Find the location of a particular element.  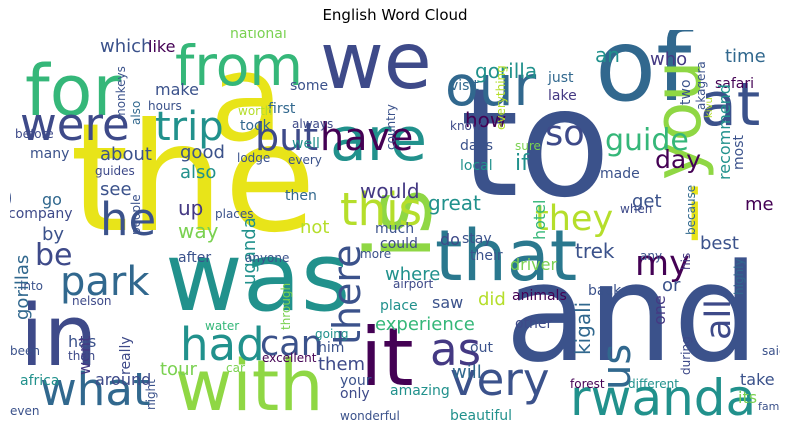

word-the: the is located at coordinates (193, 179).